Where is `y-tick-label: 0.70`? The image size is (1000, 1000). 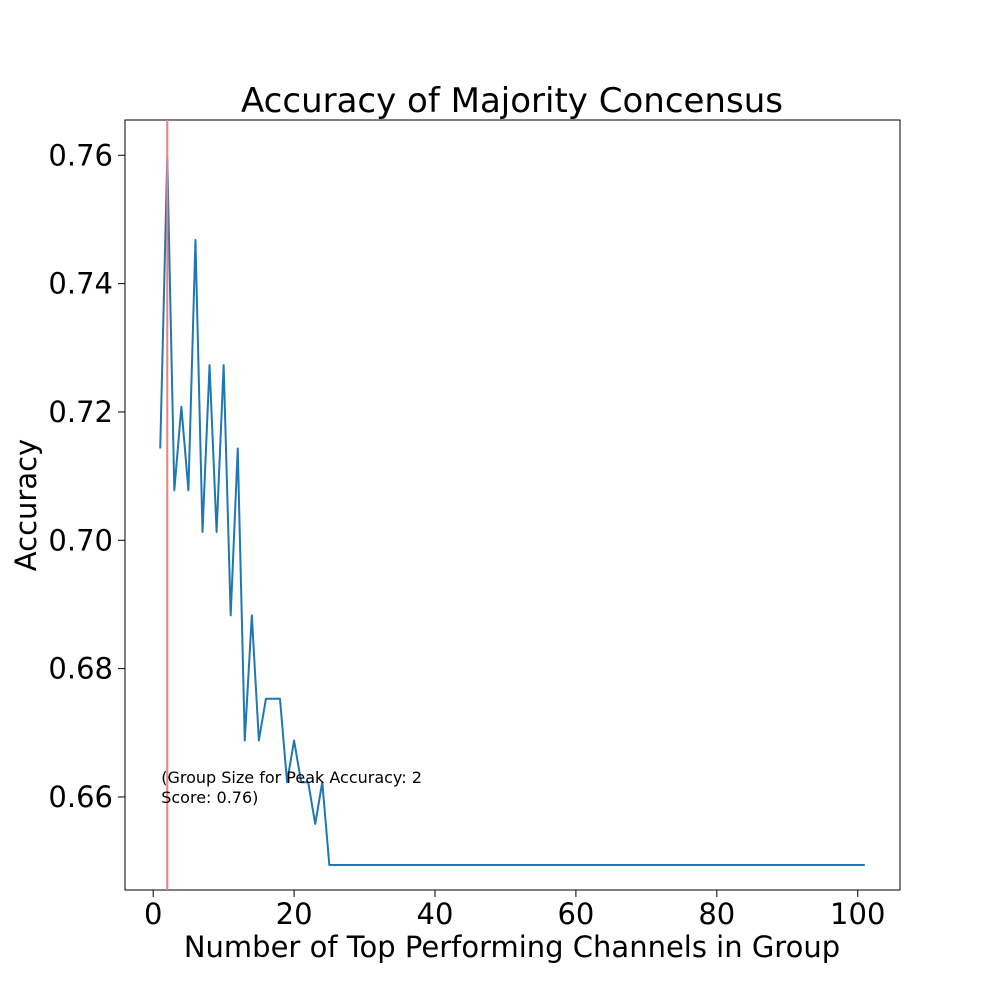
y-tick-label: 0.70 is located at coordinates (80, 540).